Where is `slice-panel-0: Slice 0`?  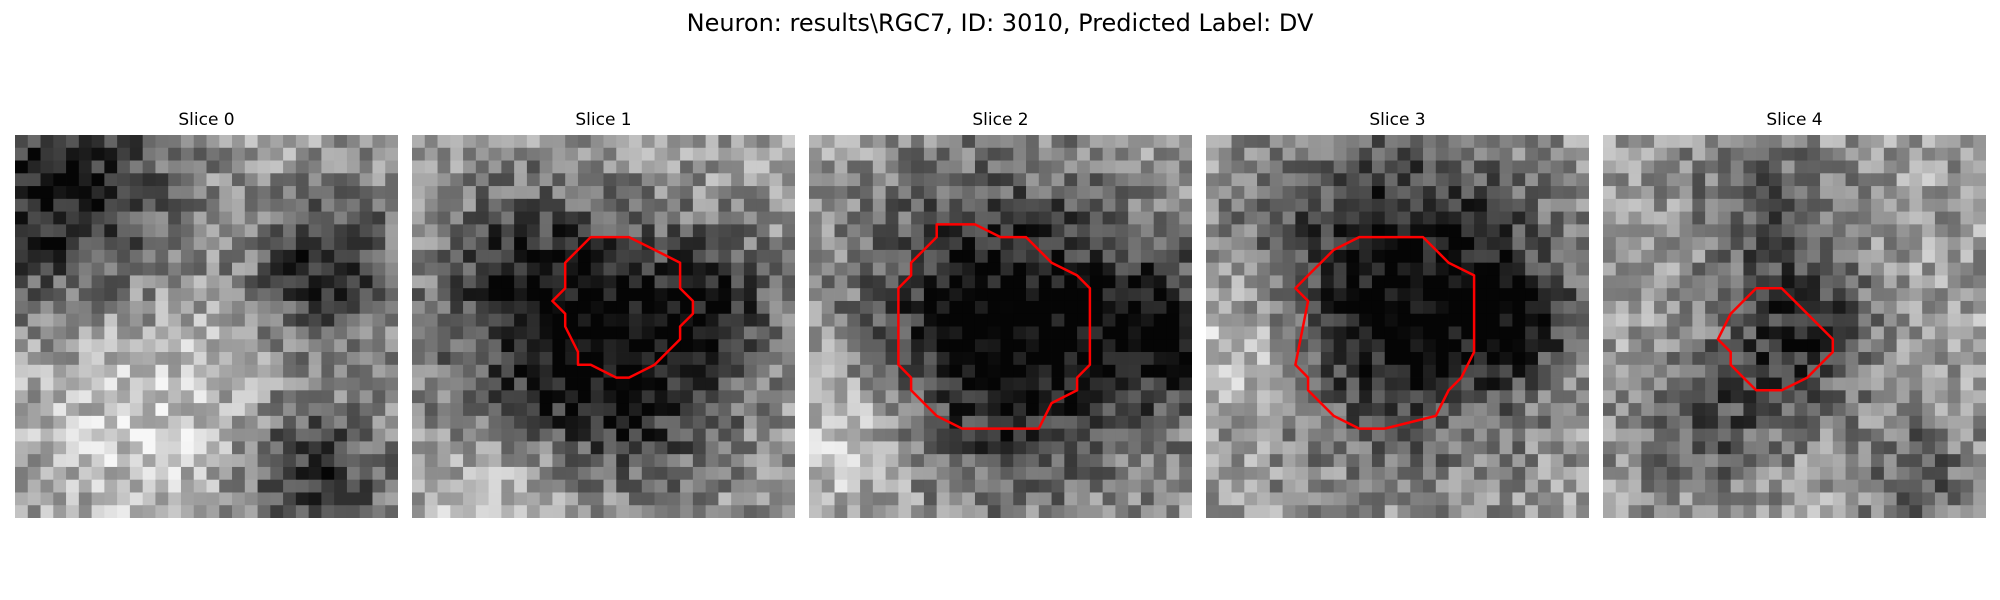
slice-panel-0: Slice 0 is located at coordinates (206, 313).